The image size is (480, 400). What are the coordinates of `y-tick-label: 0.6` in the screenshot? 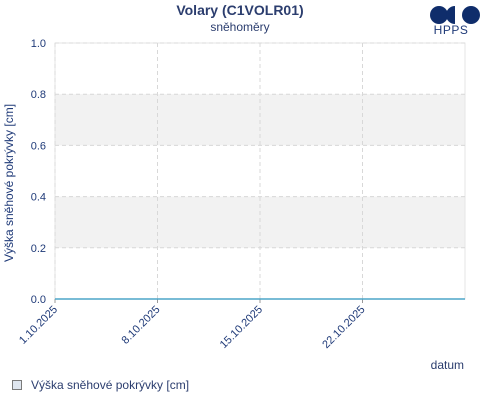 It's located at (38, 146).